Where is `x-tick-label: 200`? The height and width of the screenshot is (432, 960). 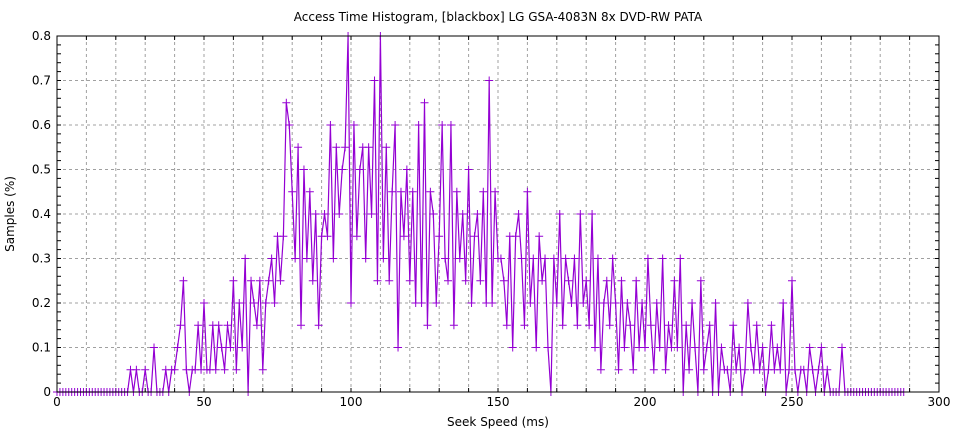 x-tick-label: 200 is located at coordinates (645, 402).